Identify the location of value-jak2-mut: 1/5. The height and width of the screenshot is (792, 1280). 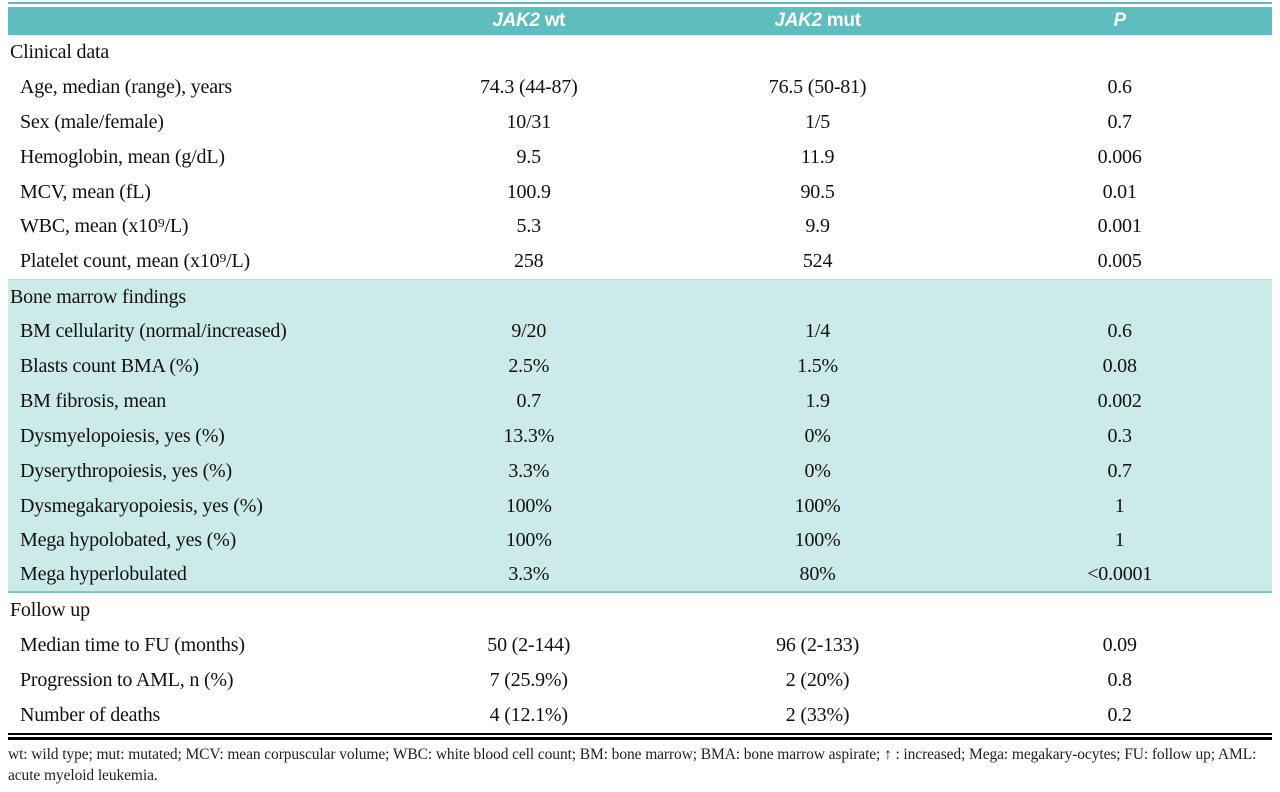
(818, 121).